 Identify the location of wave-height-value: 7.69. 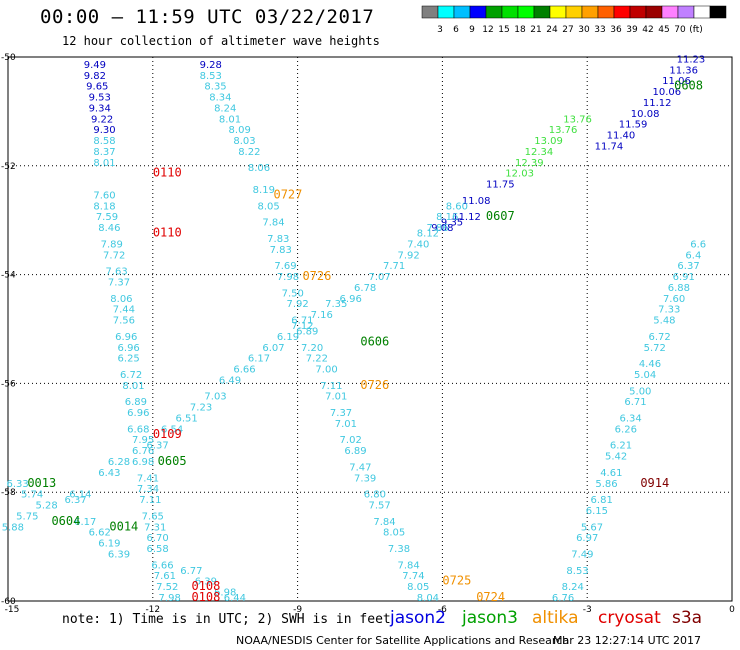
(285, 266).